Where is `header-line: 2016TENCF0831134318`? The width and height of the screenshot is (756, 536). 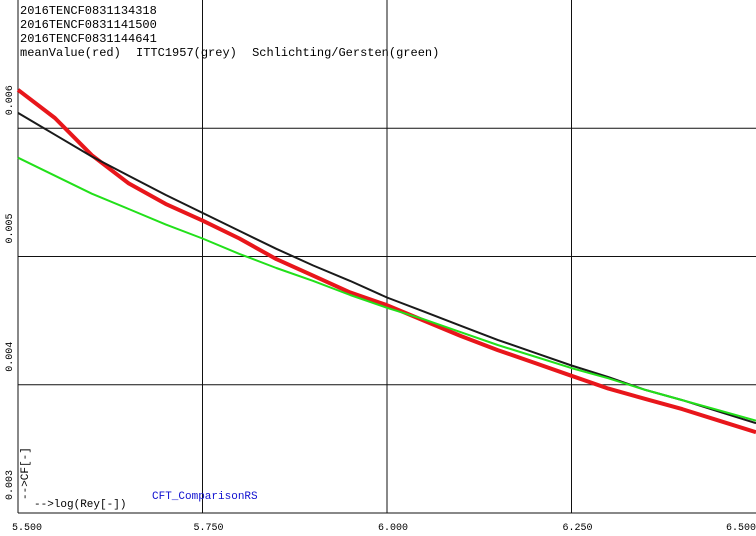 header-line: 2016TENCF0831134318 is located at coordinates (88, 11).